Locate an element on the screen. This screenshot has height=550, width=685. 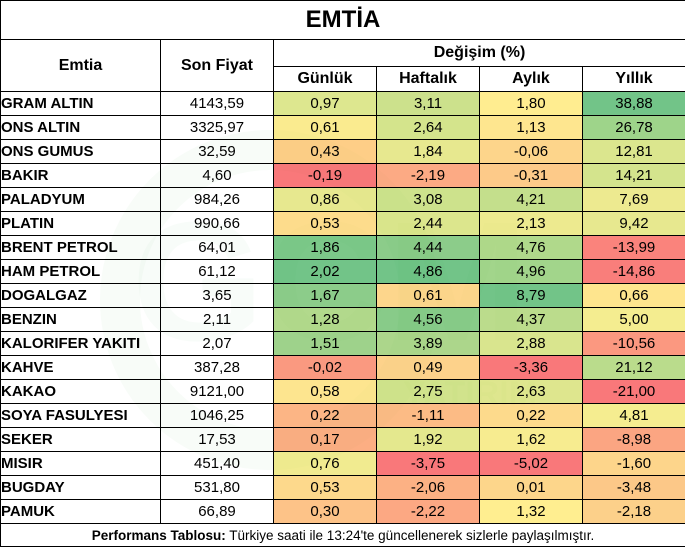
change-yearly: 21,12 is located at coordinates (633, 367).